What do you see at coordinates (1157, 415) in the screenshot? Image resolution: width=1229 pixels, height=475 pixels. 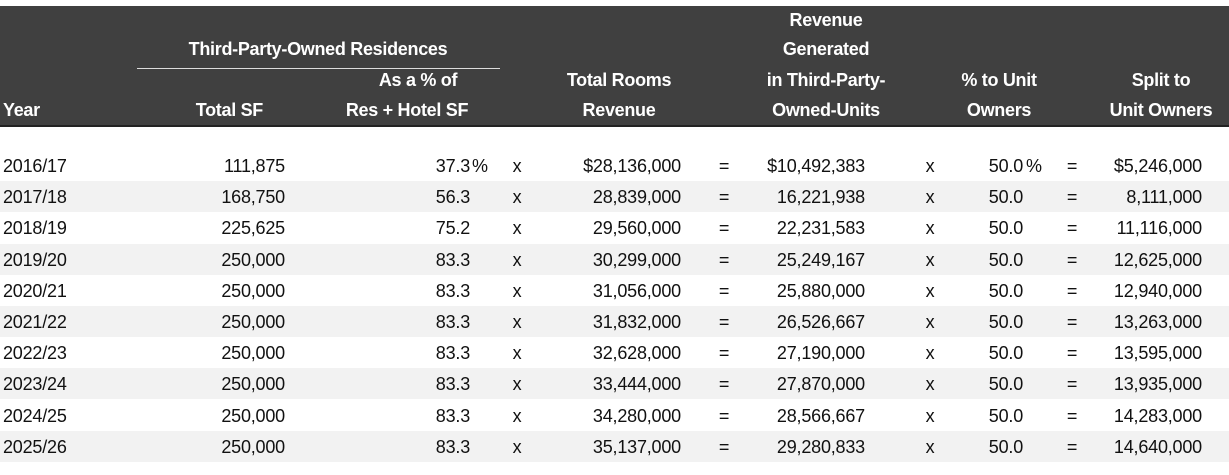 I see `split-cell: 14,283,000` at bounding box center [1157, 415].